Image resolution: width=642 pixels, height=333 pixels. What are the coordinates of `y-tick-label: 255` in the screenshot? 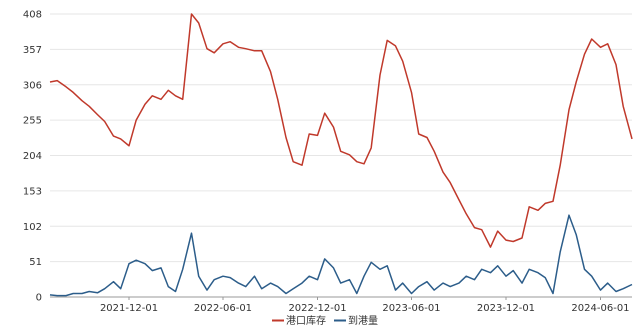 It's located at (32, 121).